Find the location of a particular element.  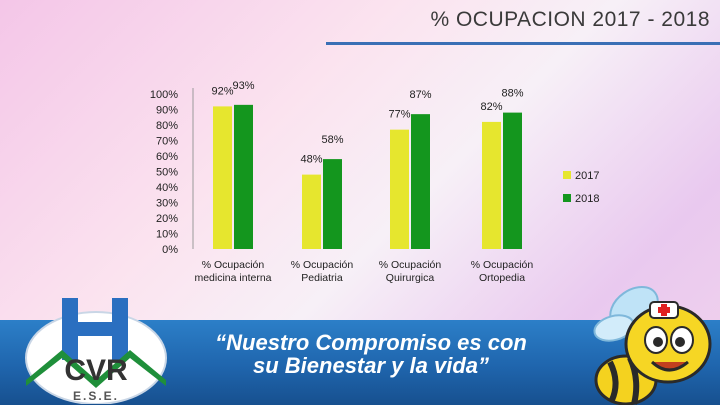

logo-subtitle: E.S.E. is located at coordinates (96, 396).